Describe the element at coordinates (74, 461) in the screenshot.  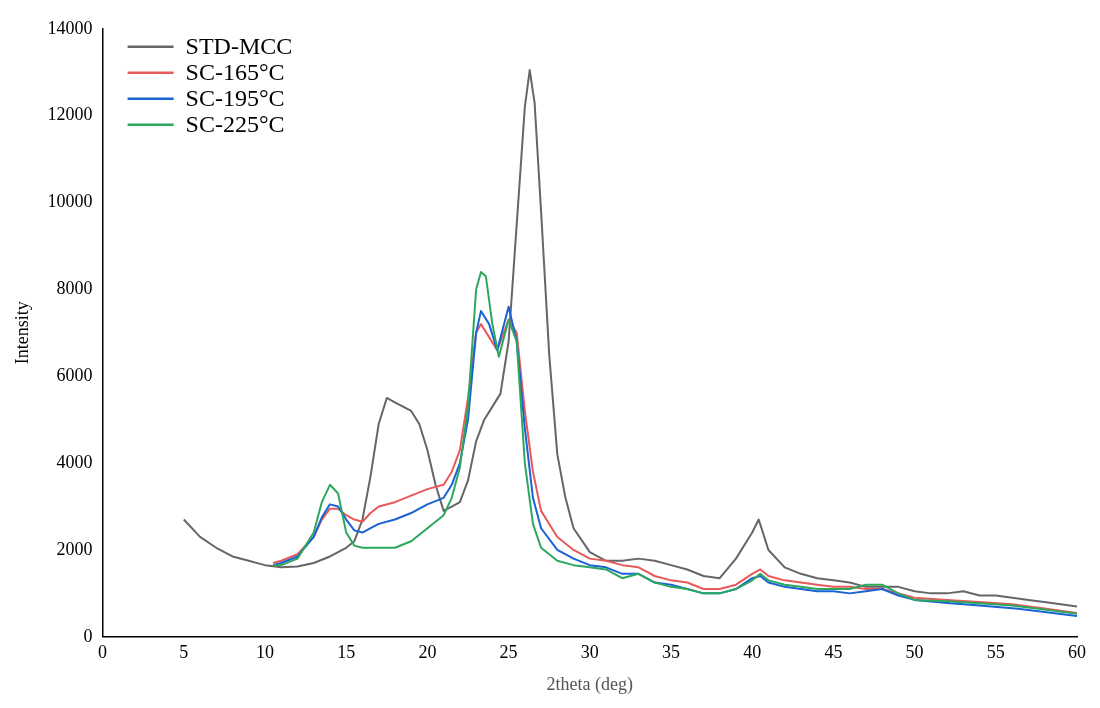
I see `y-tick-label: 4000` at that location.